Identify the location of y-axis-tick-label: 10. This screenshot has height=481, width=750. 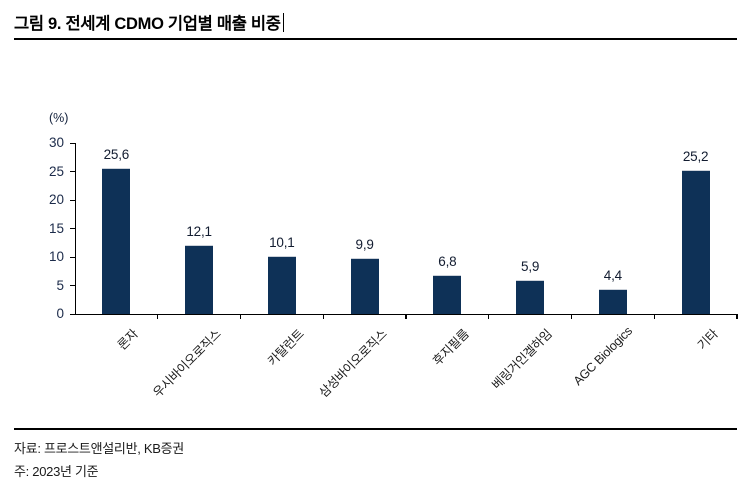
(56, 256).